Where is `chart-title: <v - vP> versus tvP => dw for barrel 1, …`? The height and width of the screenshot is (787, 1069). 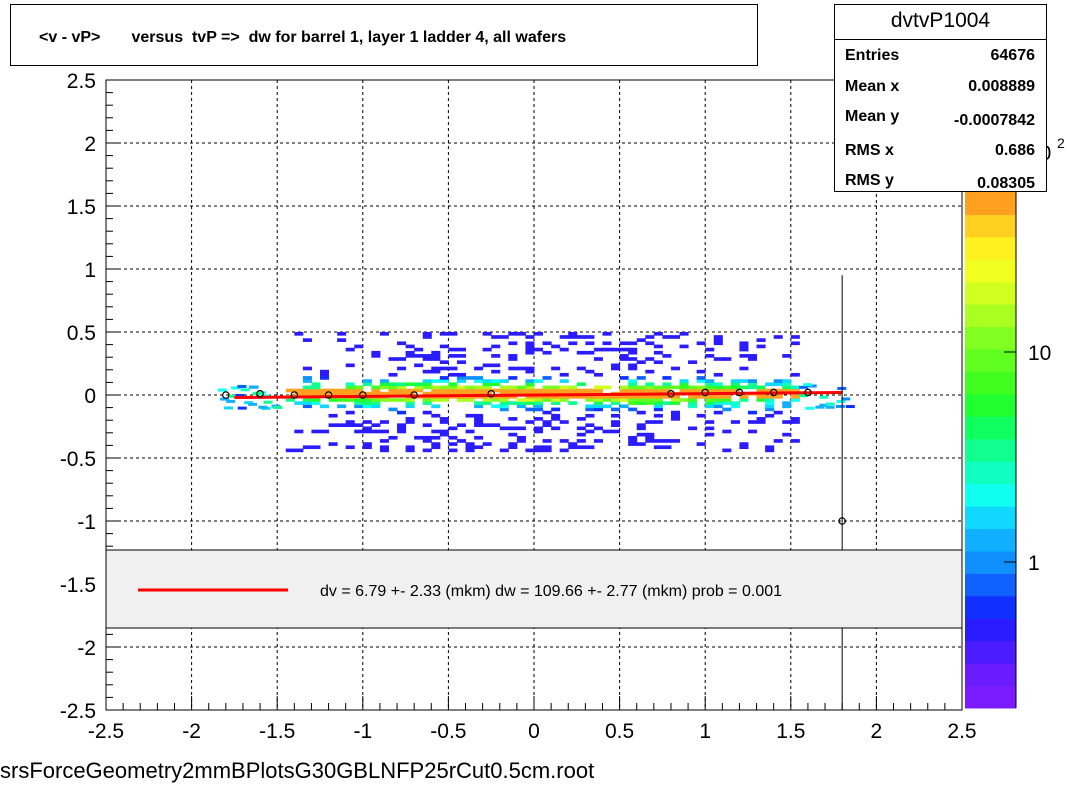
chart-title: <v - vP> versus tvP => dw for barrel 1, … is located at coordinates (303, 37).